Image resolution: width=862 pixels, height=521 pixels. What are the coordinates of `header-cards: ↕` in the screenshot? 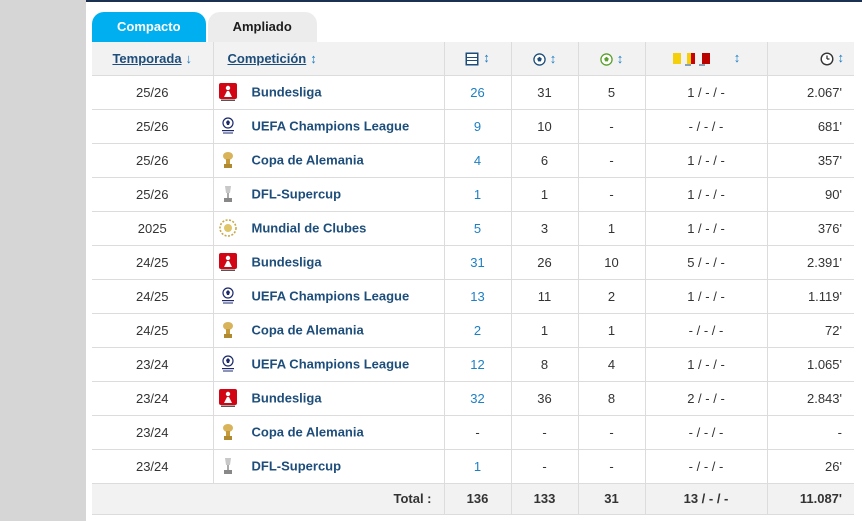 It's located at (705, 59).